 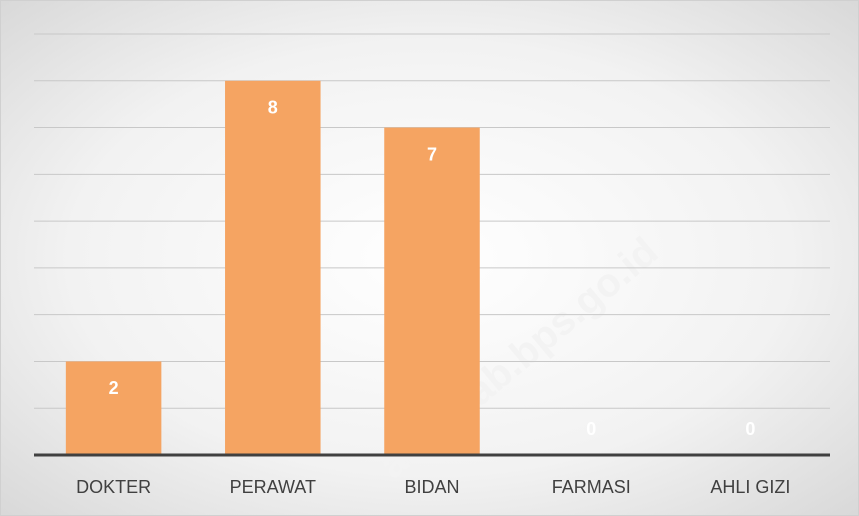 I want to click on data-label: 7, so click(x=432, y=154).